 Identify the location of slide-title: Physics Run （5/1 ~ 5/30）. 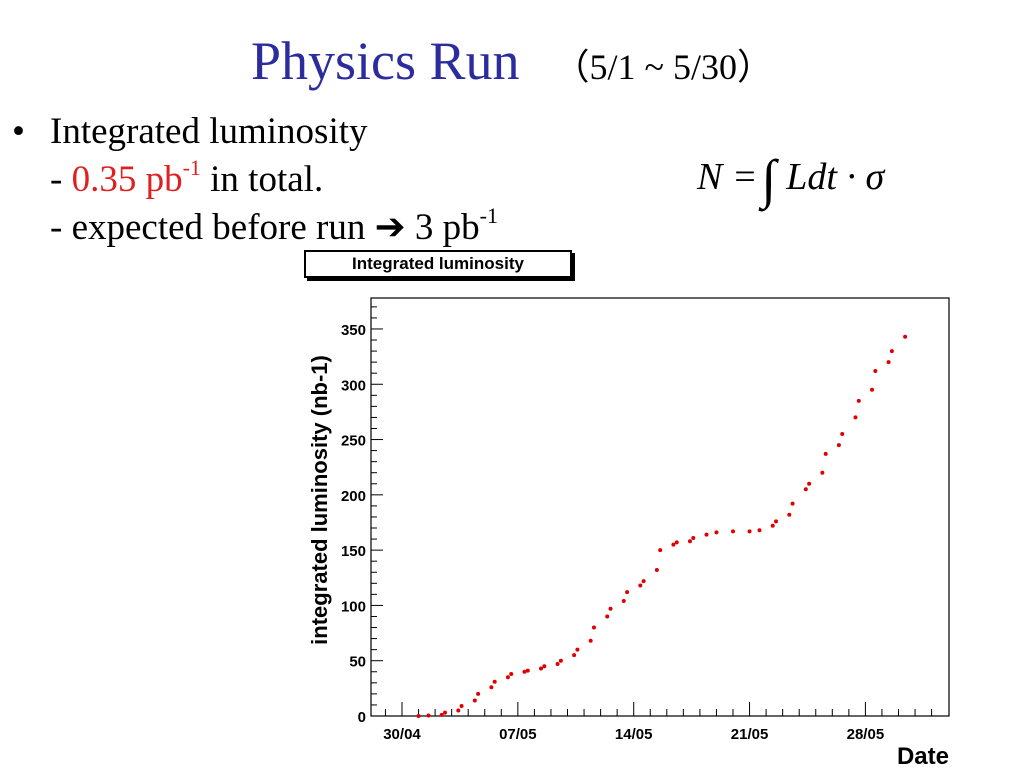
(512, 61).